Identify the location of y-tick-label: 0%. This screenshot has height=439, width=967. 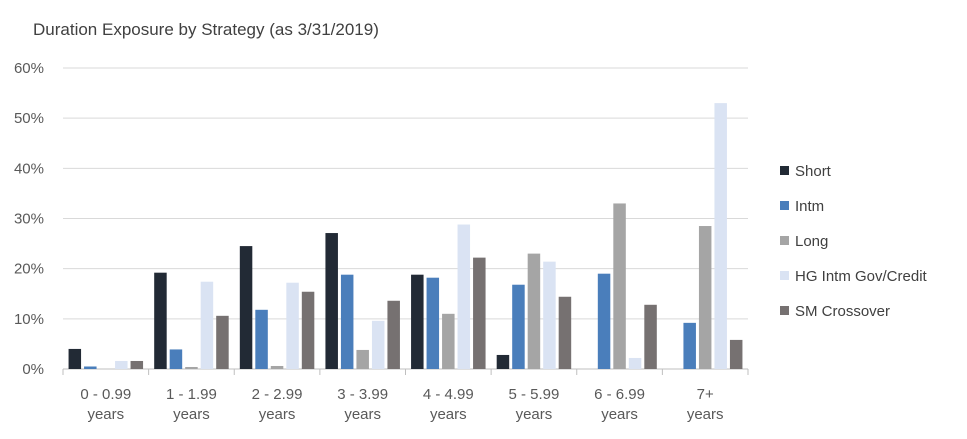
(33, 369).